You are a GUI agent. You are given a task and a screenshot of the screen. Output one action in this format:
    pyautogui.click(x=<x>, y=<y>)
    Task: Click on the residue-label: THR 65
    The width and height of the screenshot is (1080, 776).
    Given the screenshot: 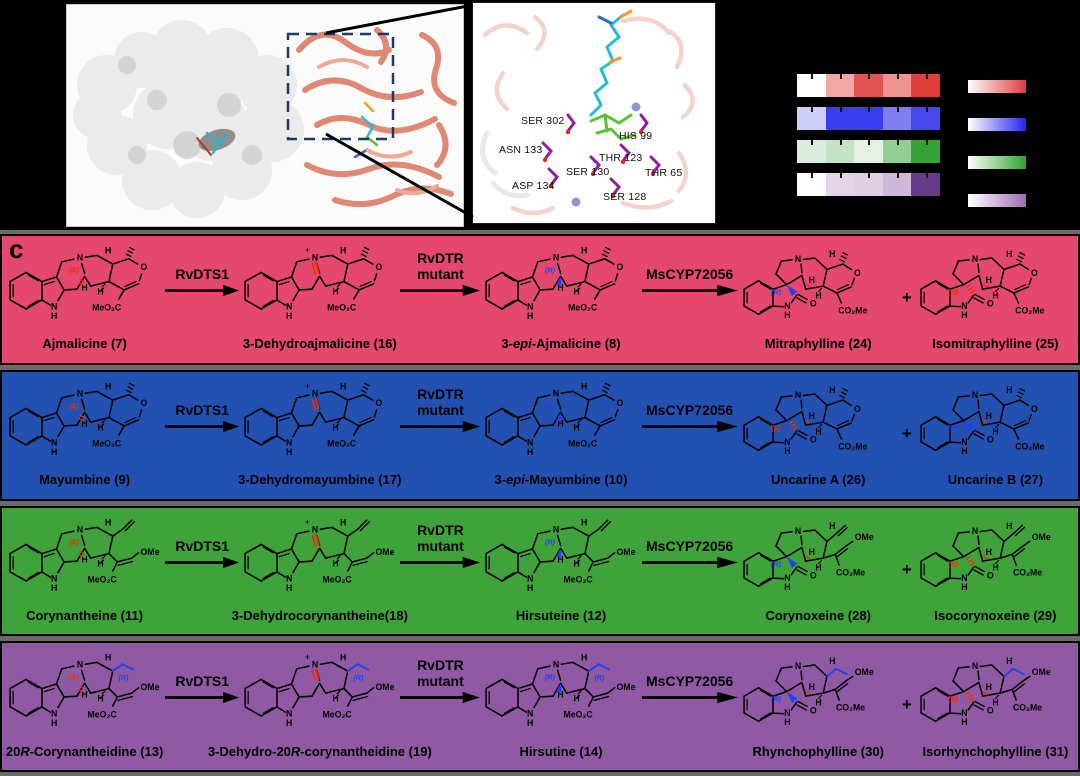 What is the action you would take?
    pyautogui.click(x=664, y=173)
    